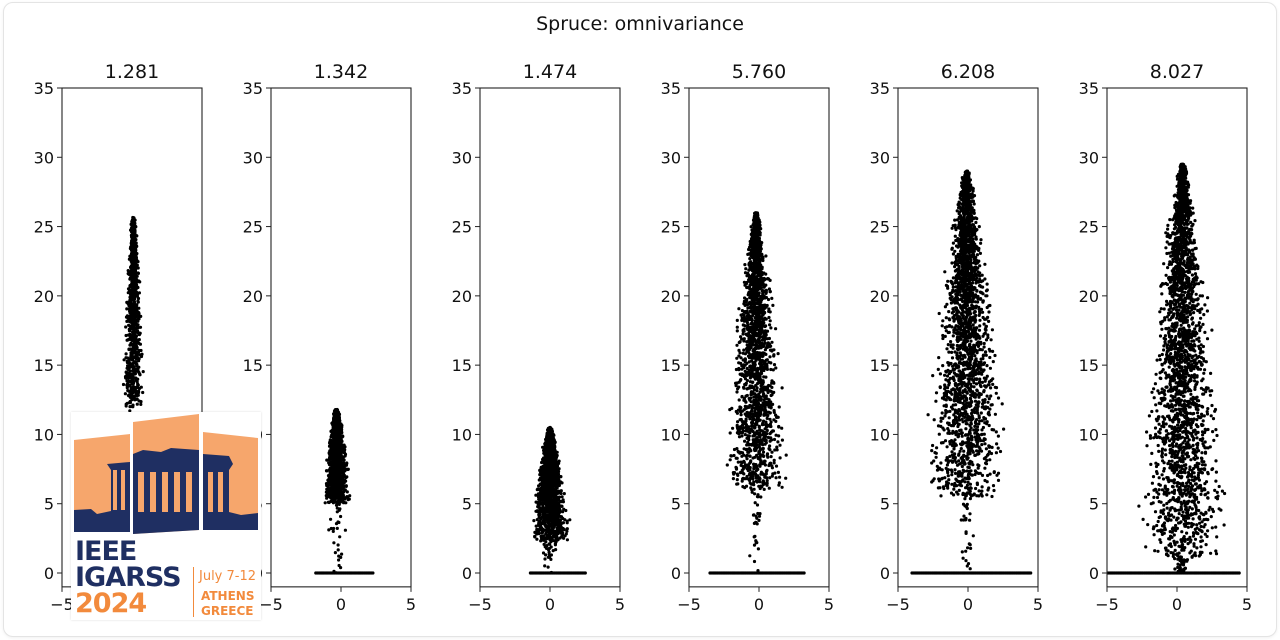  I want to click on subplot-6: 8.027 0 5 10 15 20 25 30 35 −5 0 5, so click(1165, 337).